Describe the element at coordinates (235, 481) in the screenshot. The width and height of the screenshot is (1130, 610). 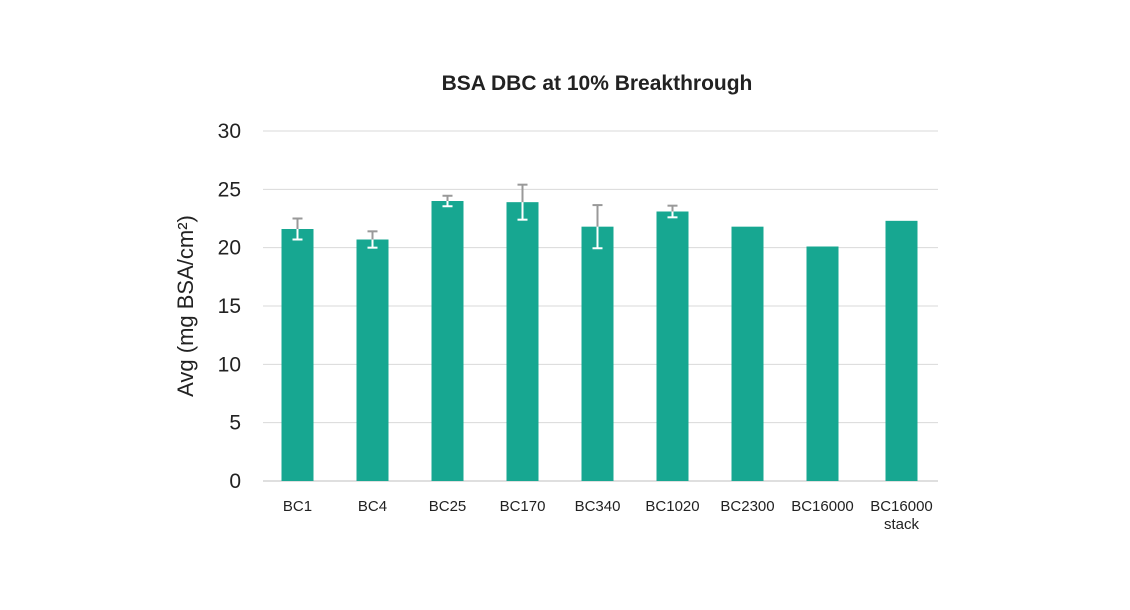
I see `y-tick-label: 0` at that location.